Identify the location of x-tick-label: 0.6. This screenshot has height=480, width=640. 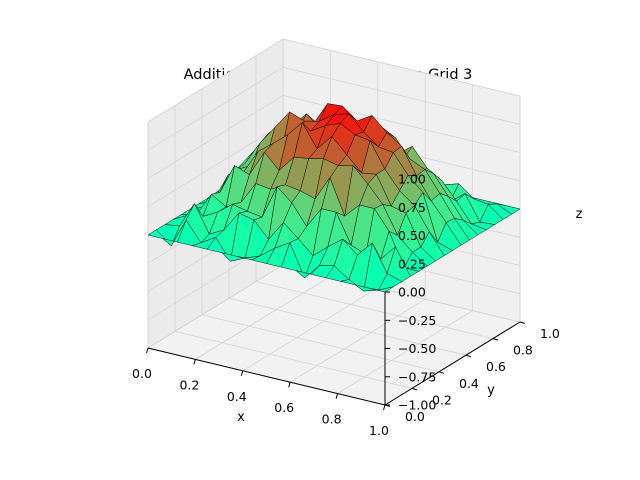
(284, 407).